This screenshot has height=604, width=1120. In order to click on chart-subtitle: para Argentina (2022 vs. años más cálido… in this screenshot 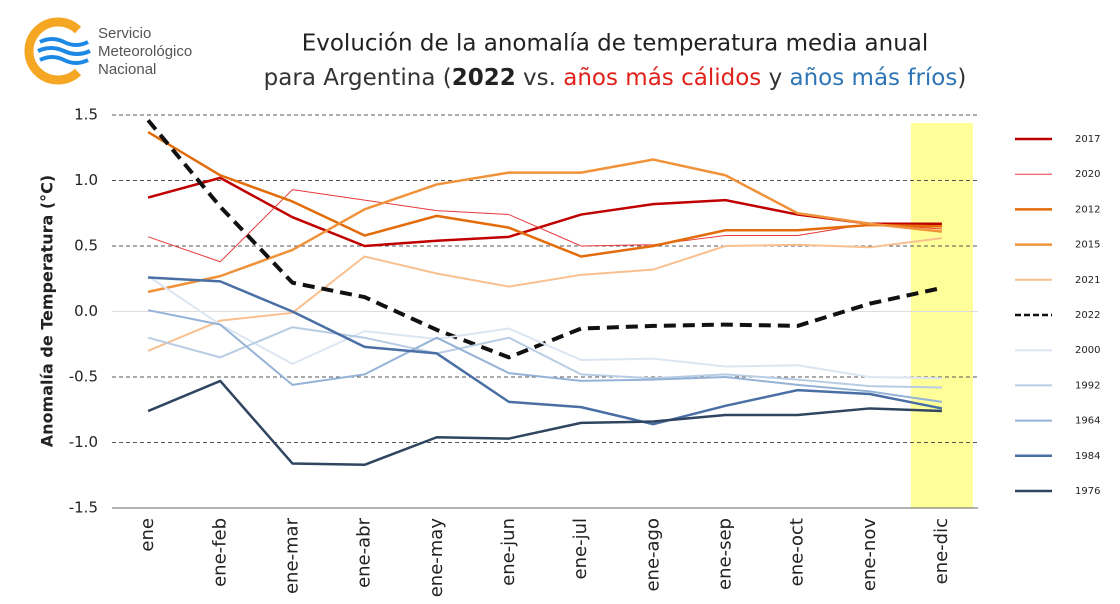, I will do `click(615, 78)`.